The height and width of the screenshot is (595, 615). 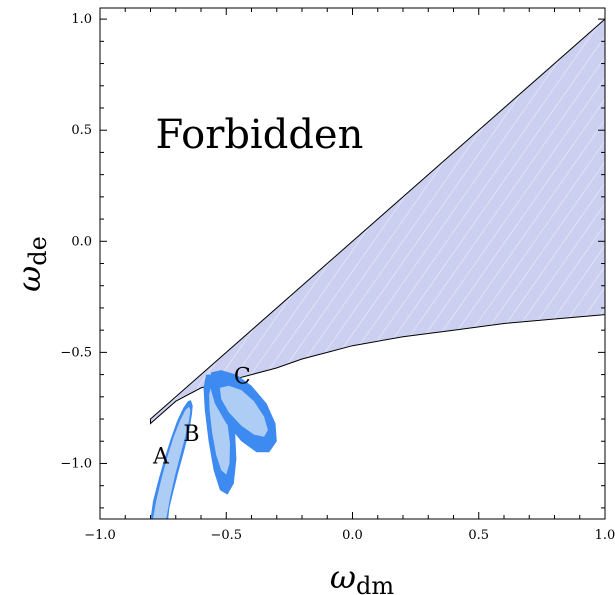 I want to click on contour-layer, so click(x=213, y=444).